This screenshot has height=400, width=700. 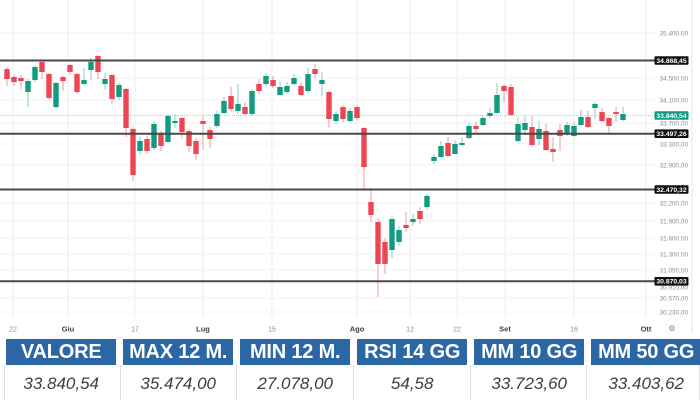 I want to click on svg-text: 30.910,00, so click(x=674, y=287).